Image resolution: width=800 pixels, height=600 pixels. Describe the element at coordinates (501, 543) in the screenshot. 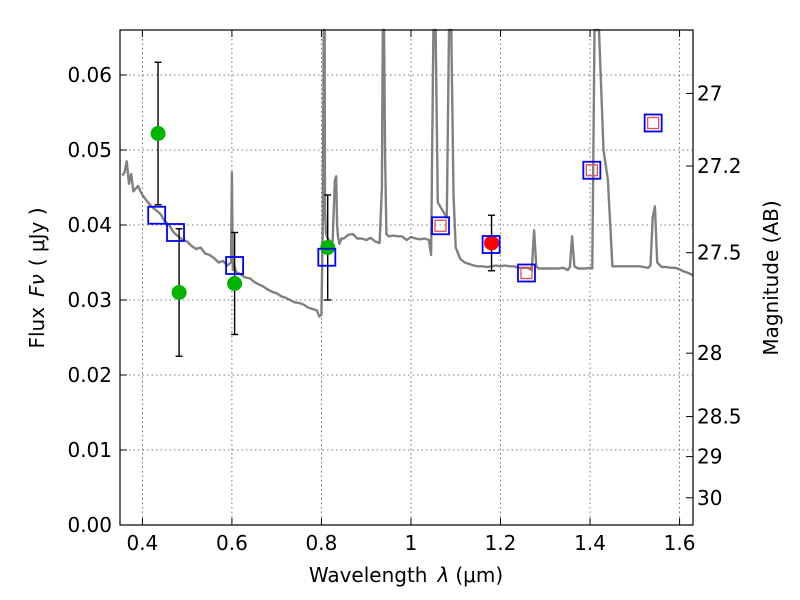

I see `x-tick-label: 1.2` at that location.